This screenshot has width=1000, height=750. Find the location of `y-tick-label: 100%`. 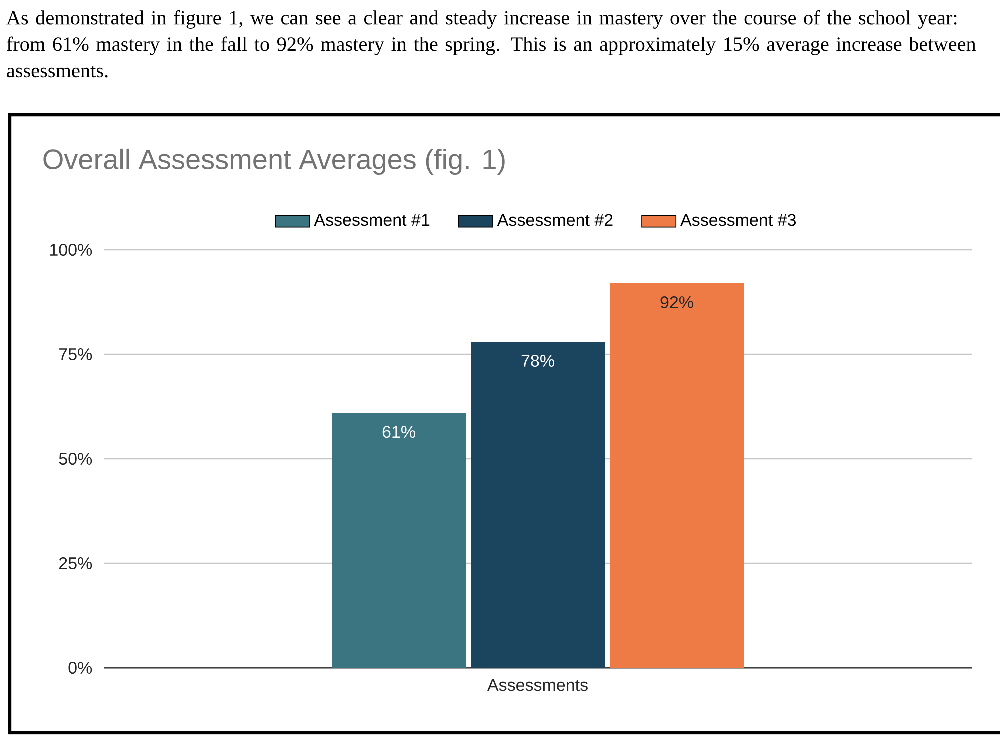

y-tick-label: 100% is located at coordinates (71, 250).